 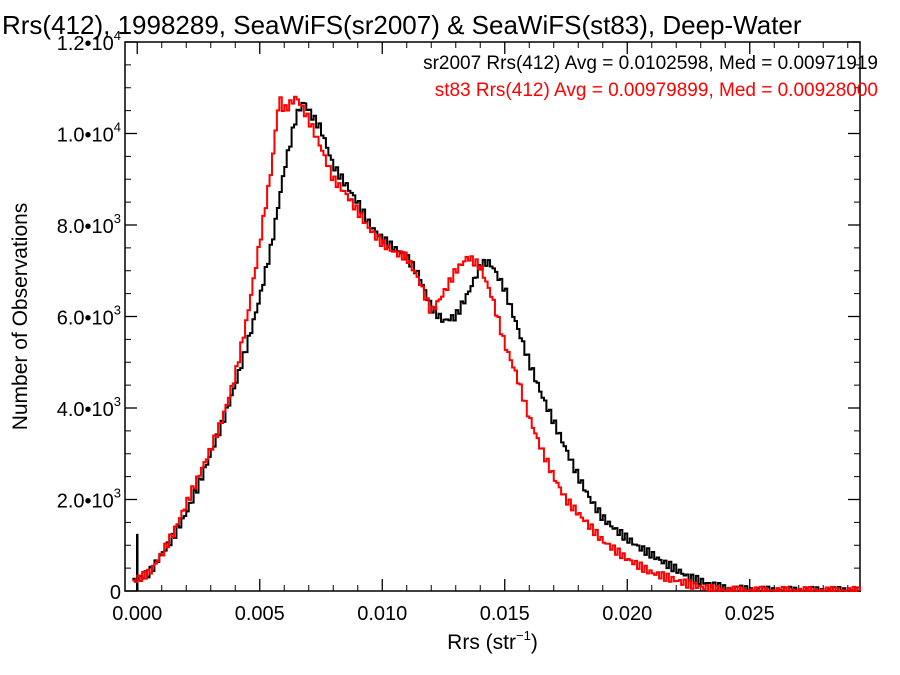 I want to click on y-tick-label: 2.0•103, so click(x=89, y=499).